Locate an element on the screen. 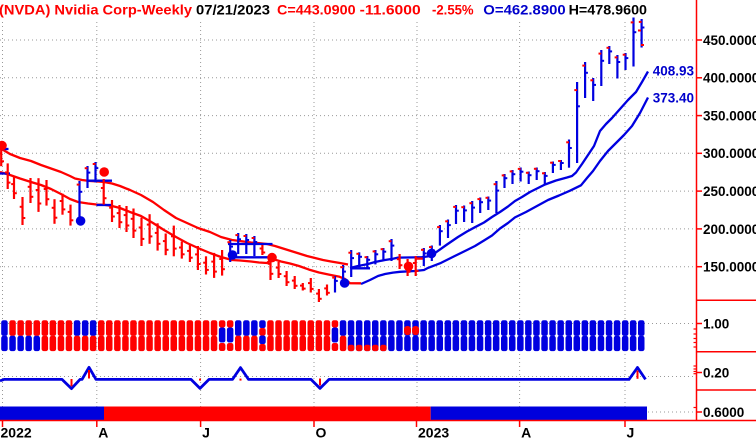 This screenshot has width=756, height=439. svg-text: 400.0000 is located at coordinates (729, 78).